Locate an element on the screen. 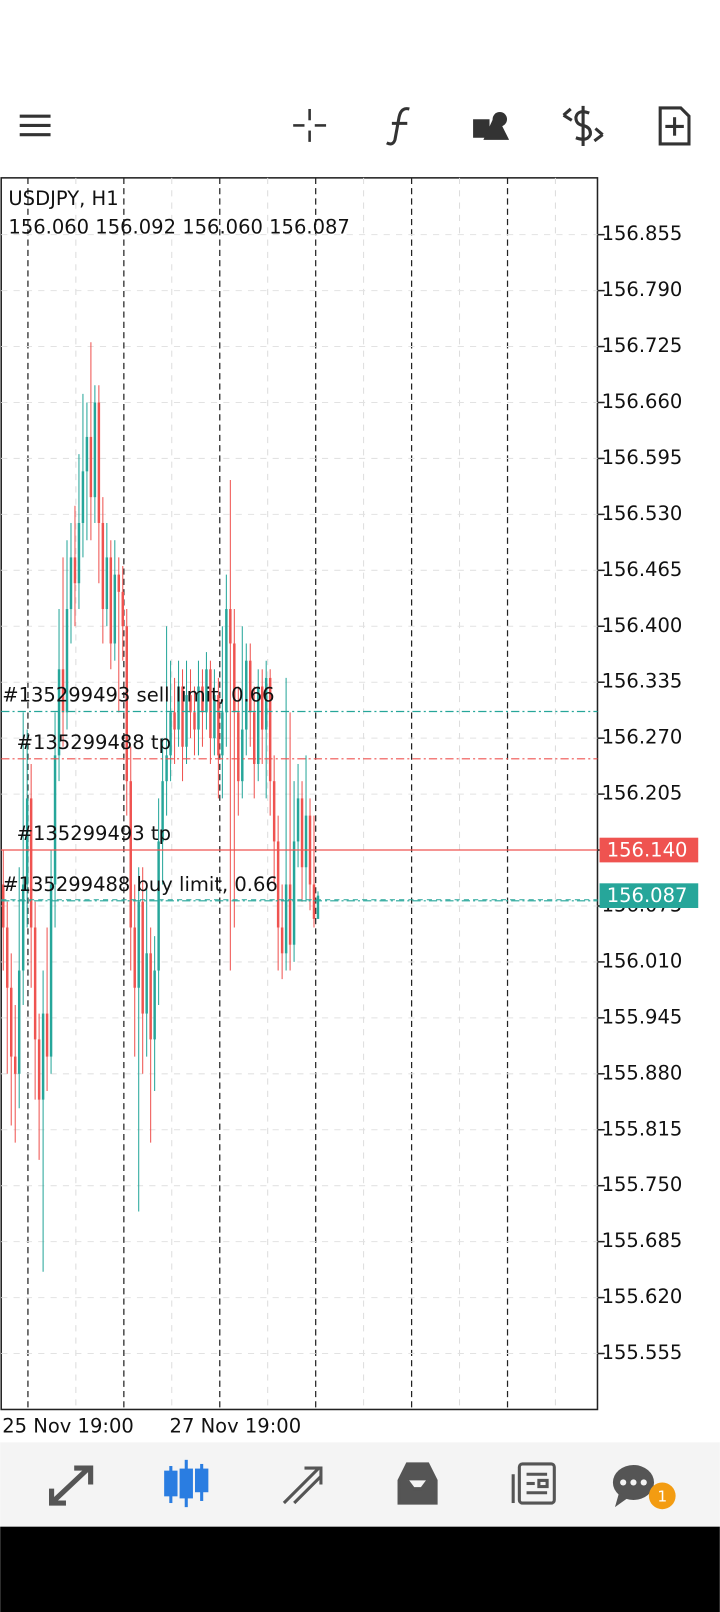  badge is located at coordinates (662, 1496).